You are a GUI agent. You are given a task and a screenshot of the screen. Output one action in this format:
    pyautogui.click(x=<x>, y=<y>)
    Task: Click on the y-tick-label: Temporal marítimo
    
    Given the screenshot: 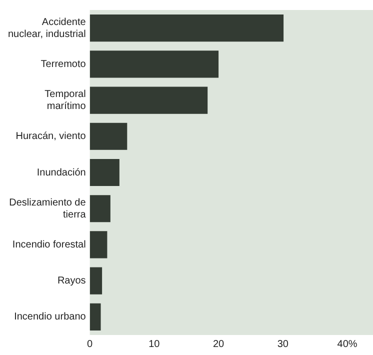 What is the action you would take?
    pyautogui.click(x=65, y=100)
    